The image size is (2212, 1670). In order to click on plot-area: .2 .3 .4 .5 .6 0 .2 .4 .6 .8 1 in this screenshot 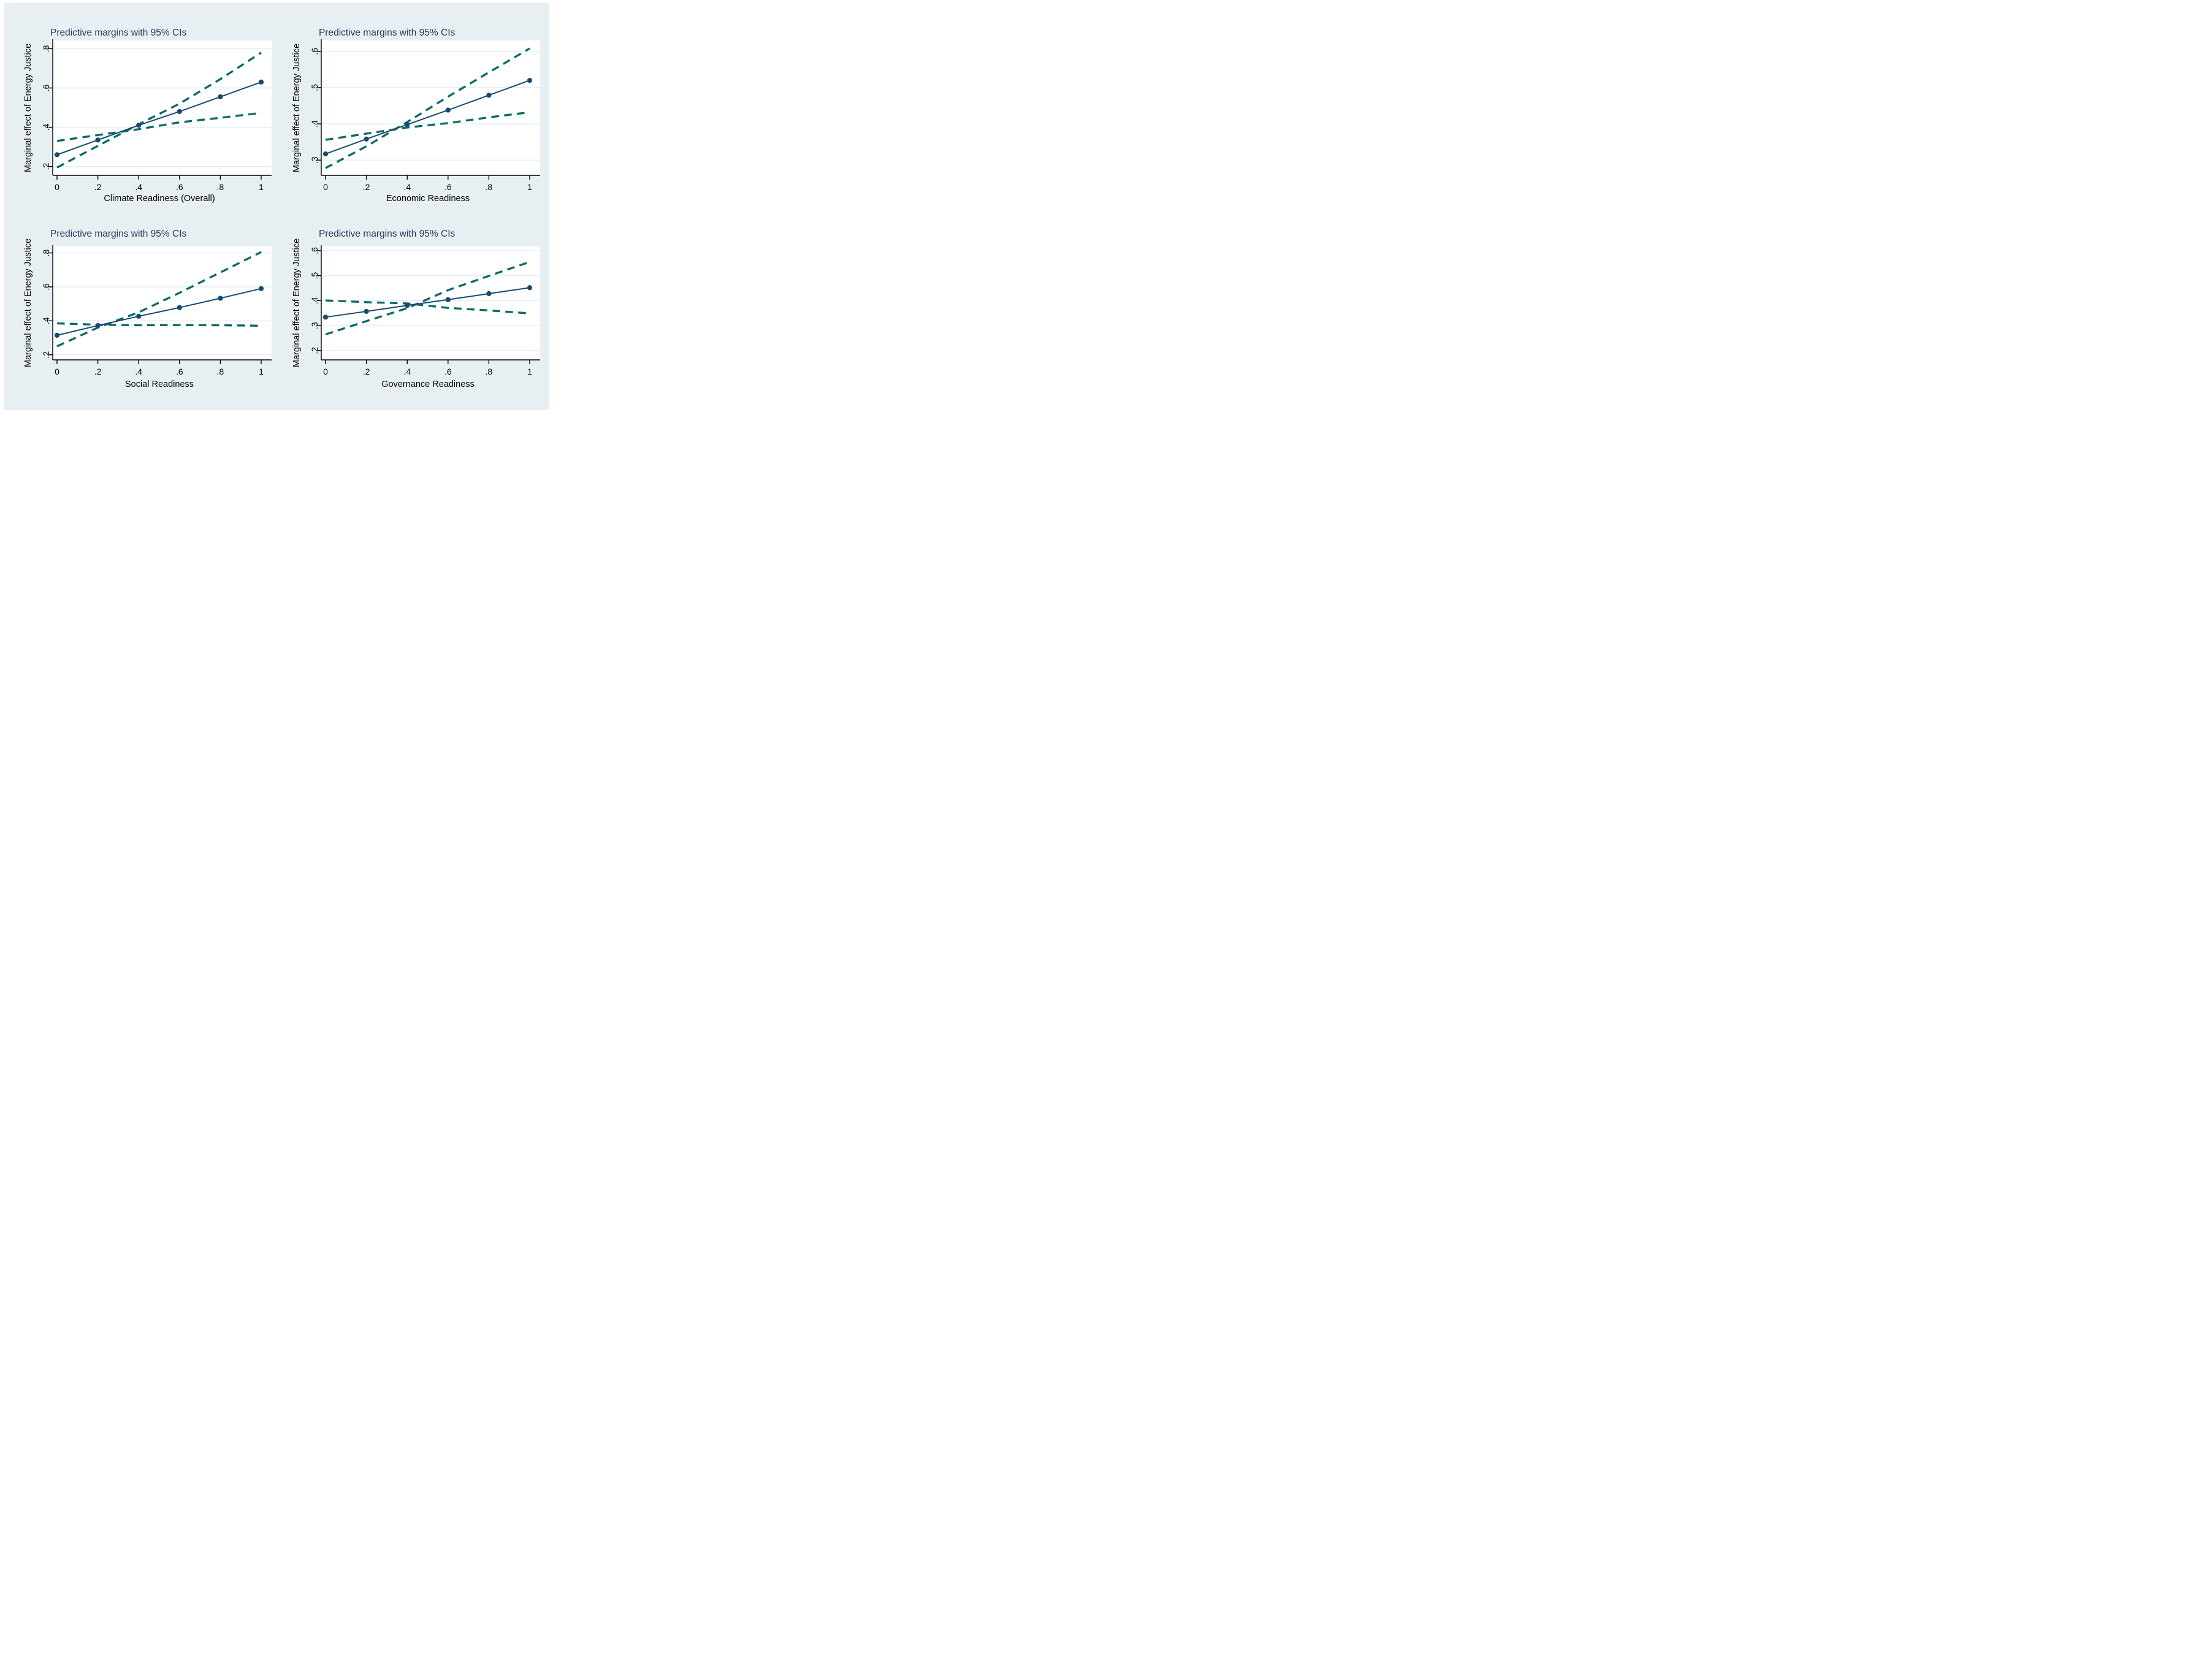, I will do `click(425, 310)`.